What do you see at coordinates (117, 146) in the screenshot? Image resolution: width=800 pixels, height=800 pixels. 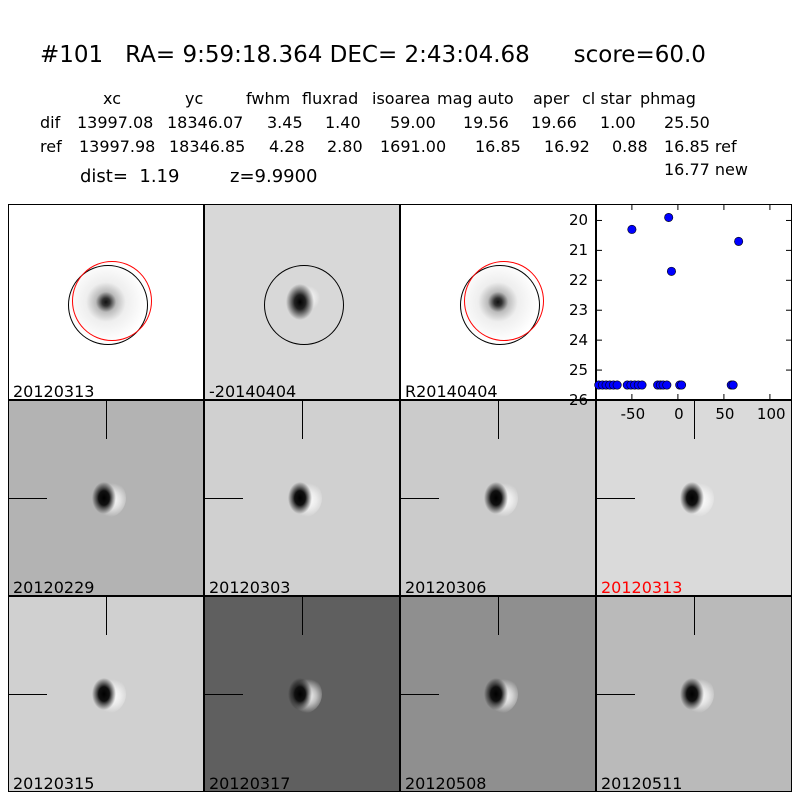 I see `table-cell: 13997.98` at bounding box center [117, 146].